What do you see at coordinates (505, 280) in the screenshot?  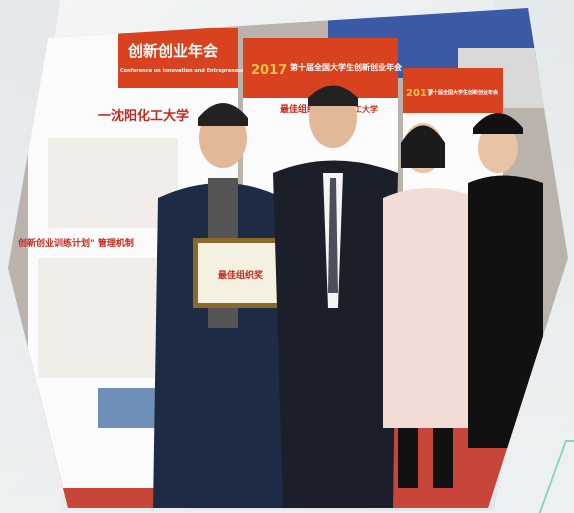 I see `person-woman-black-hat` at bounding box center [505, 280].